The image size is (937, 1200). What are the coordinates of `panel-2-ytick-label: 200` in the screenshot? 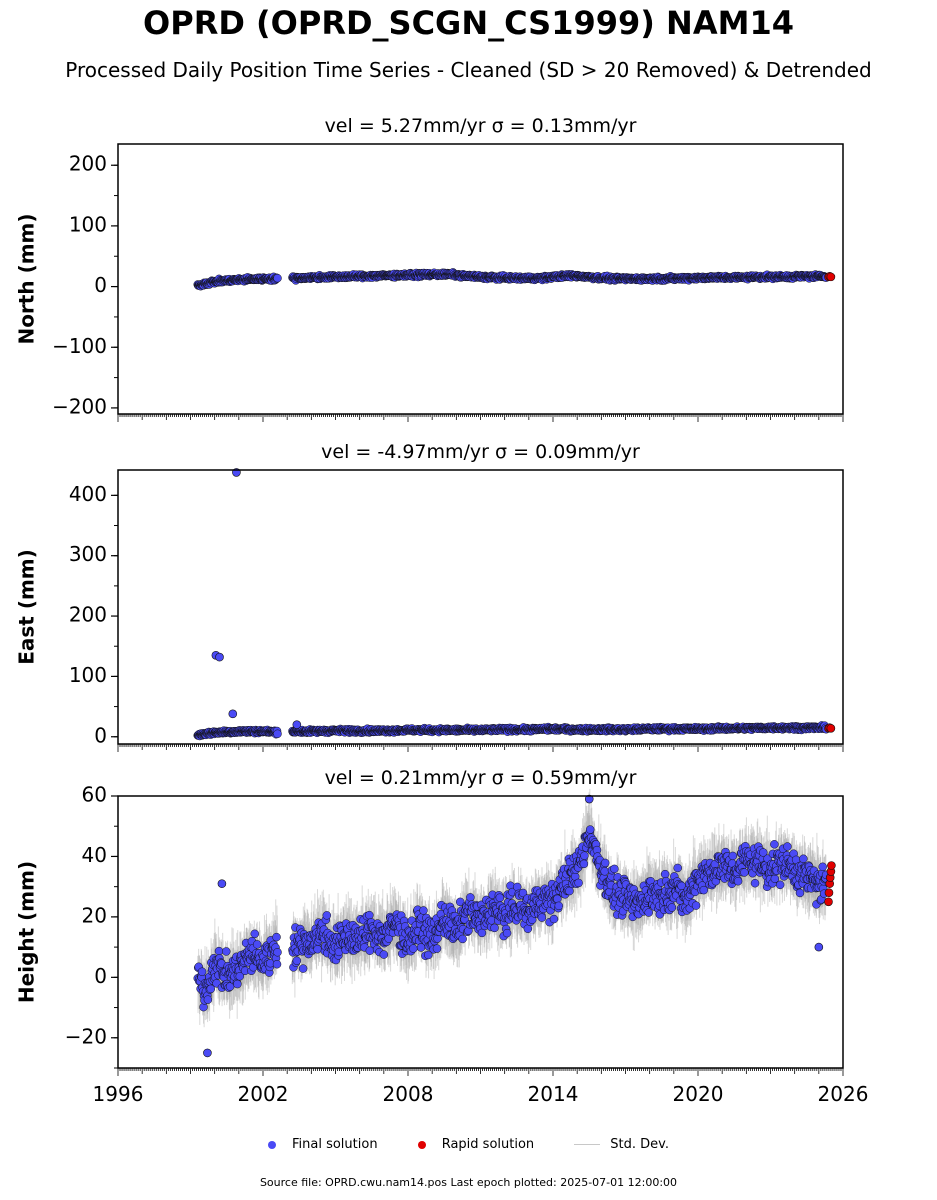 It's located at (88, 615).